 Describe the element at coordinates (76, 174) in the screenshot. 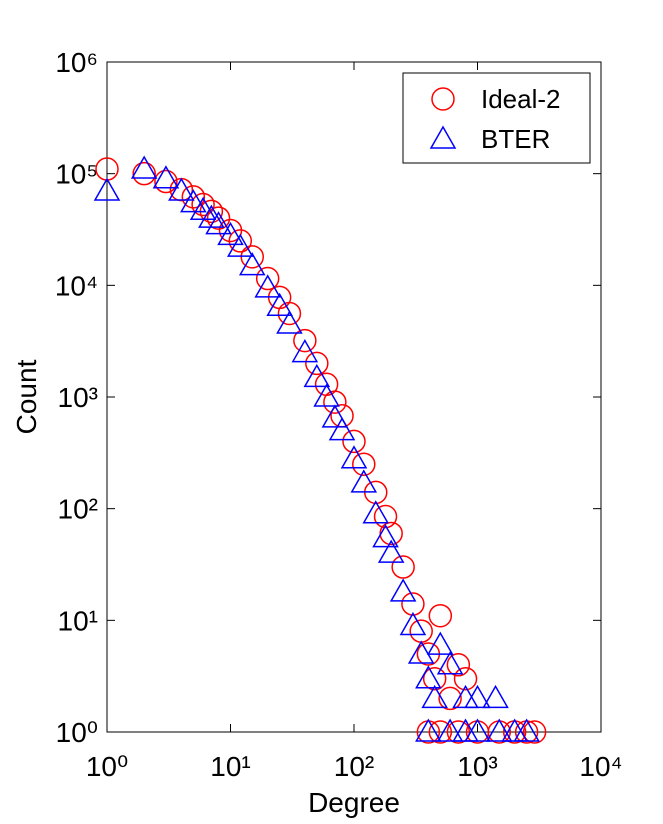

I see `y-tick-label: 10⁵` at that location.